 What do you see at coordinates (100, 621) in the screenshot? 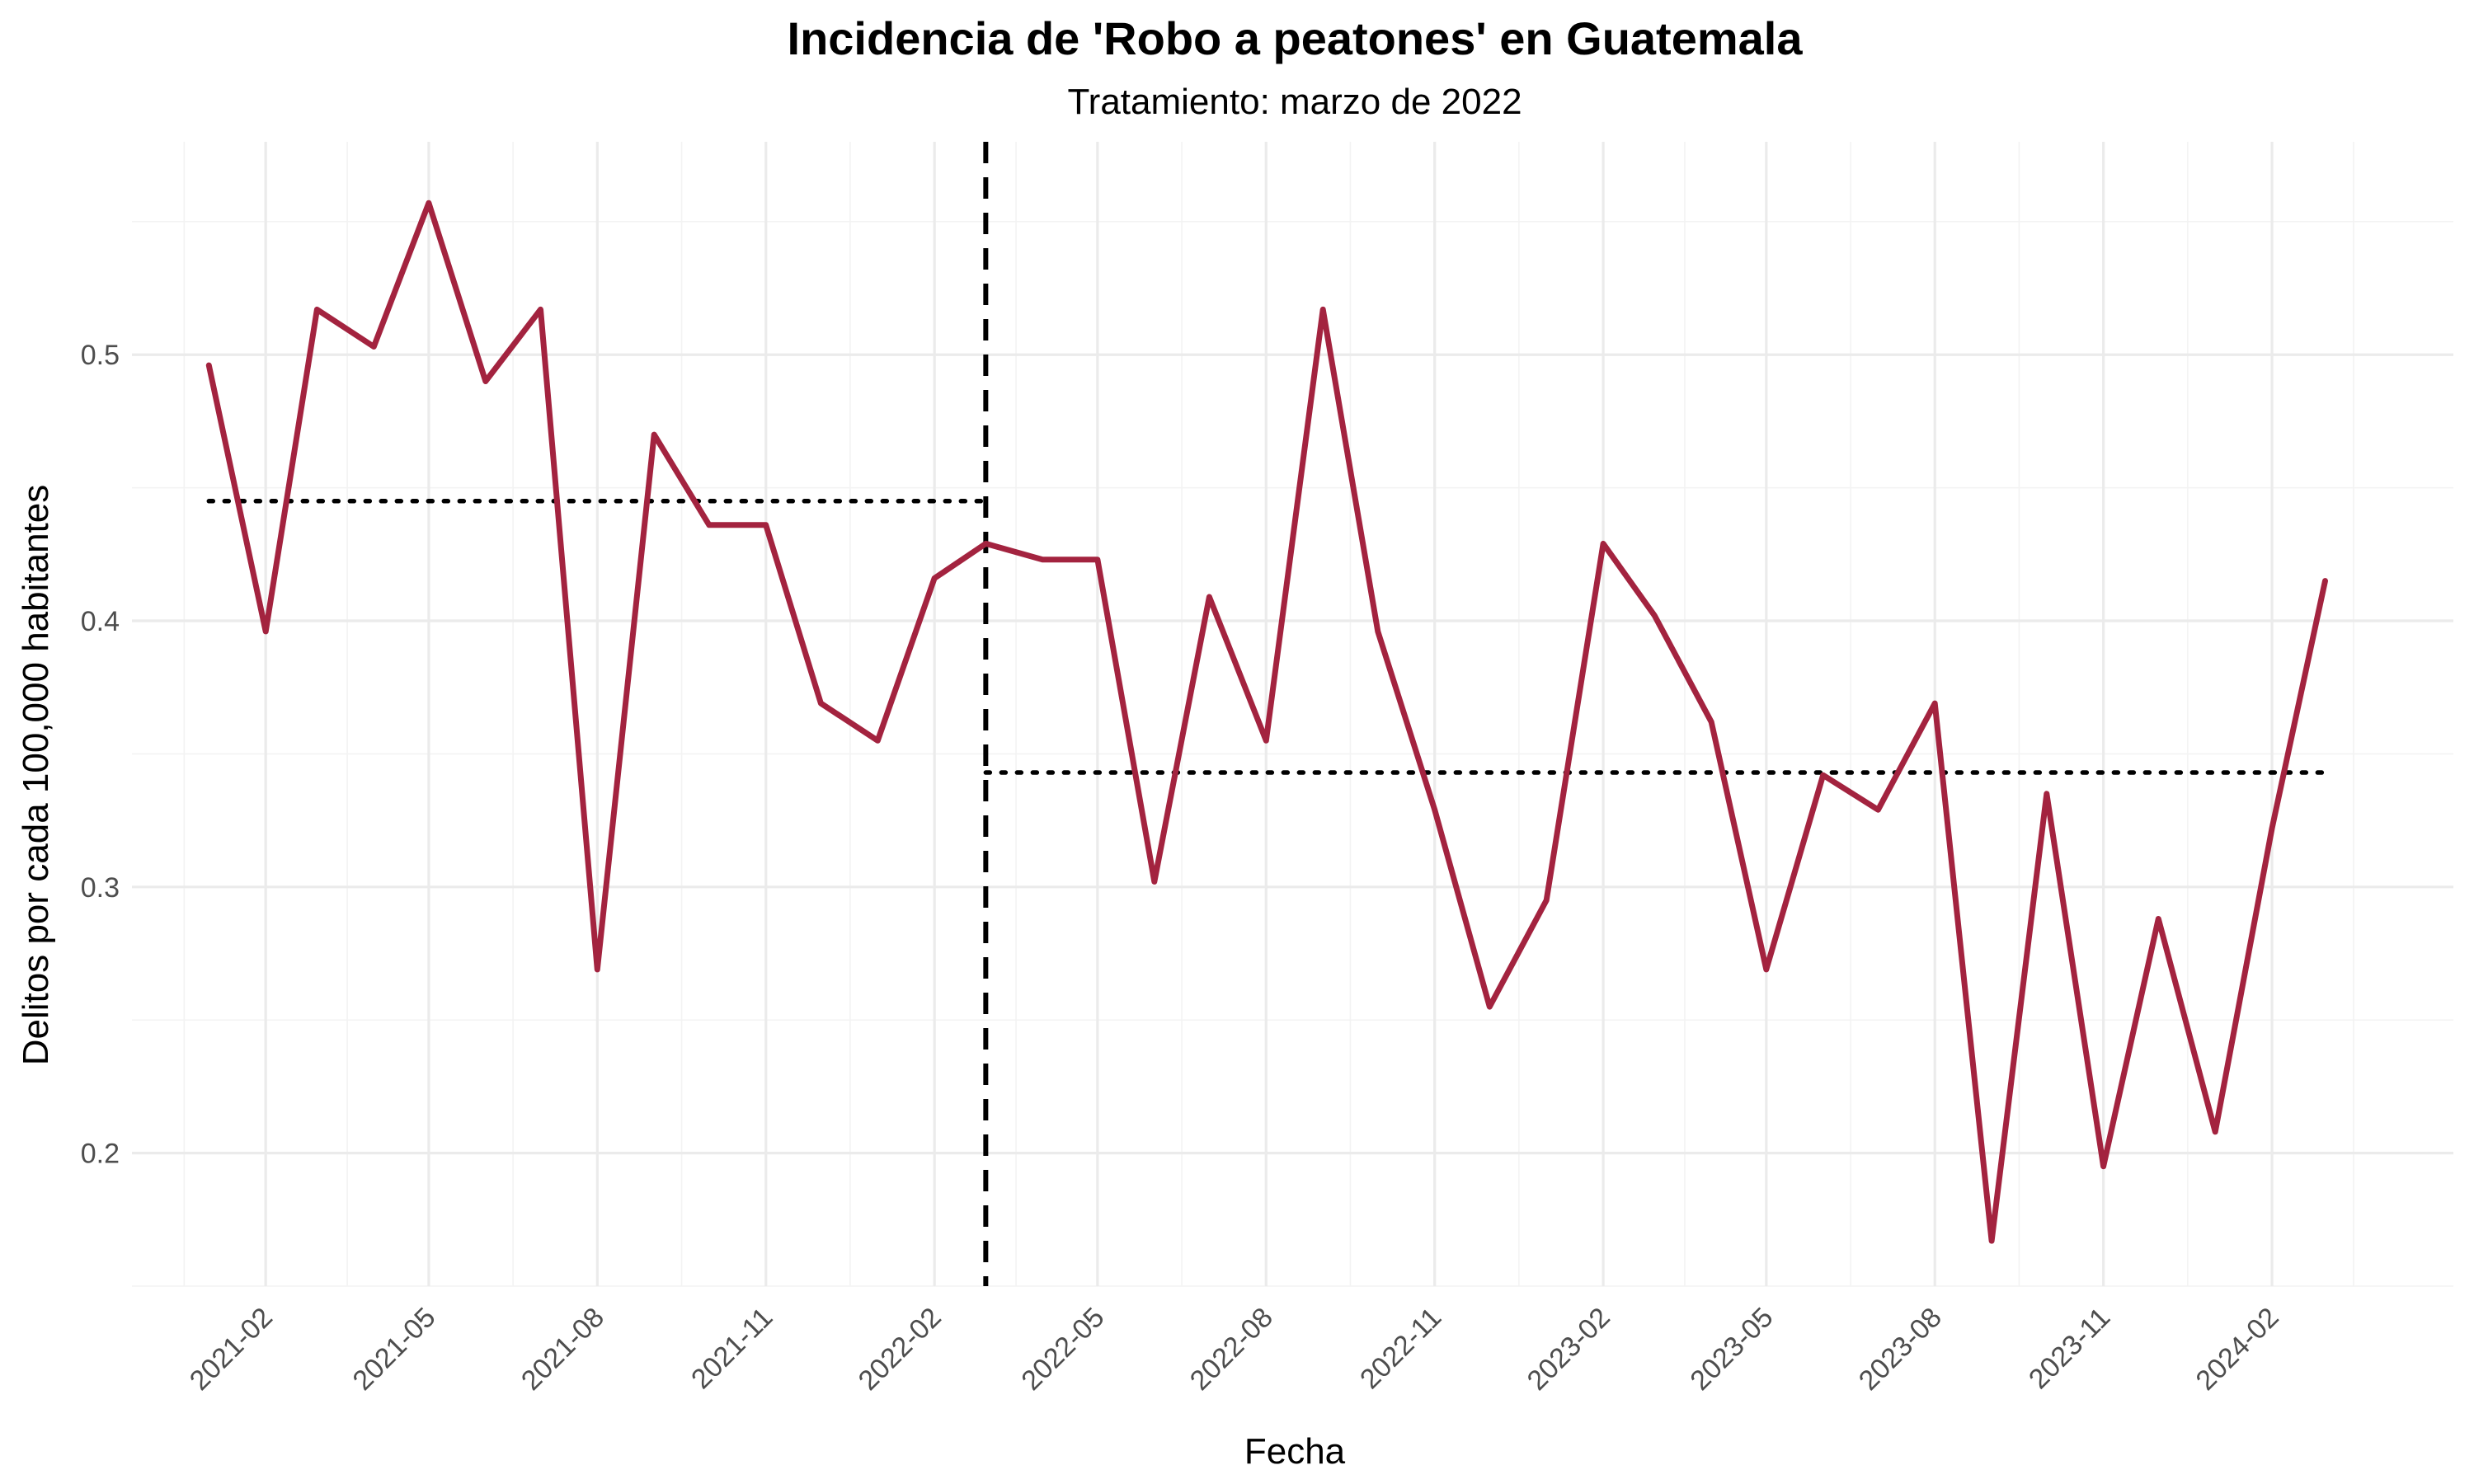
I see `y-tick-label: 0.4` at bounding box center [100, 621].